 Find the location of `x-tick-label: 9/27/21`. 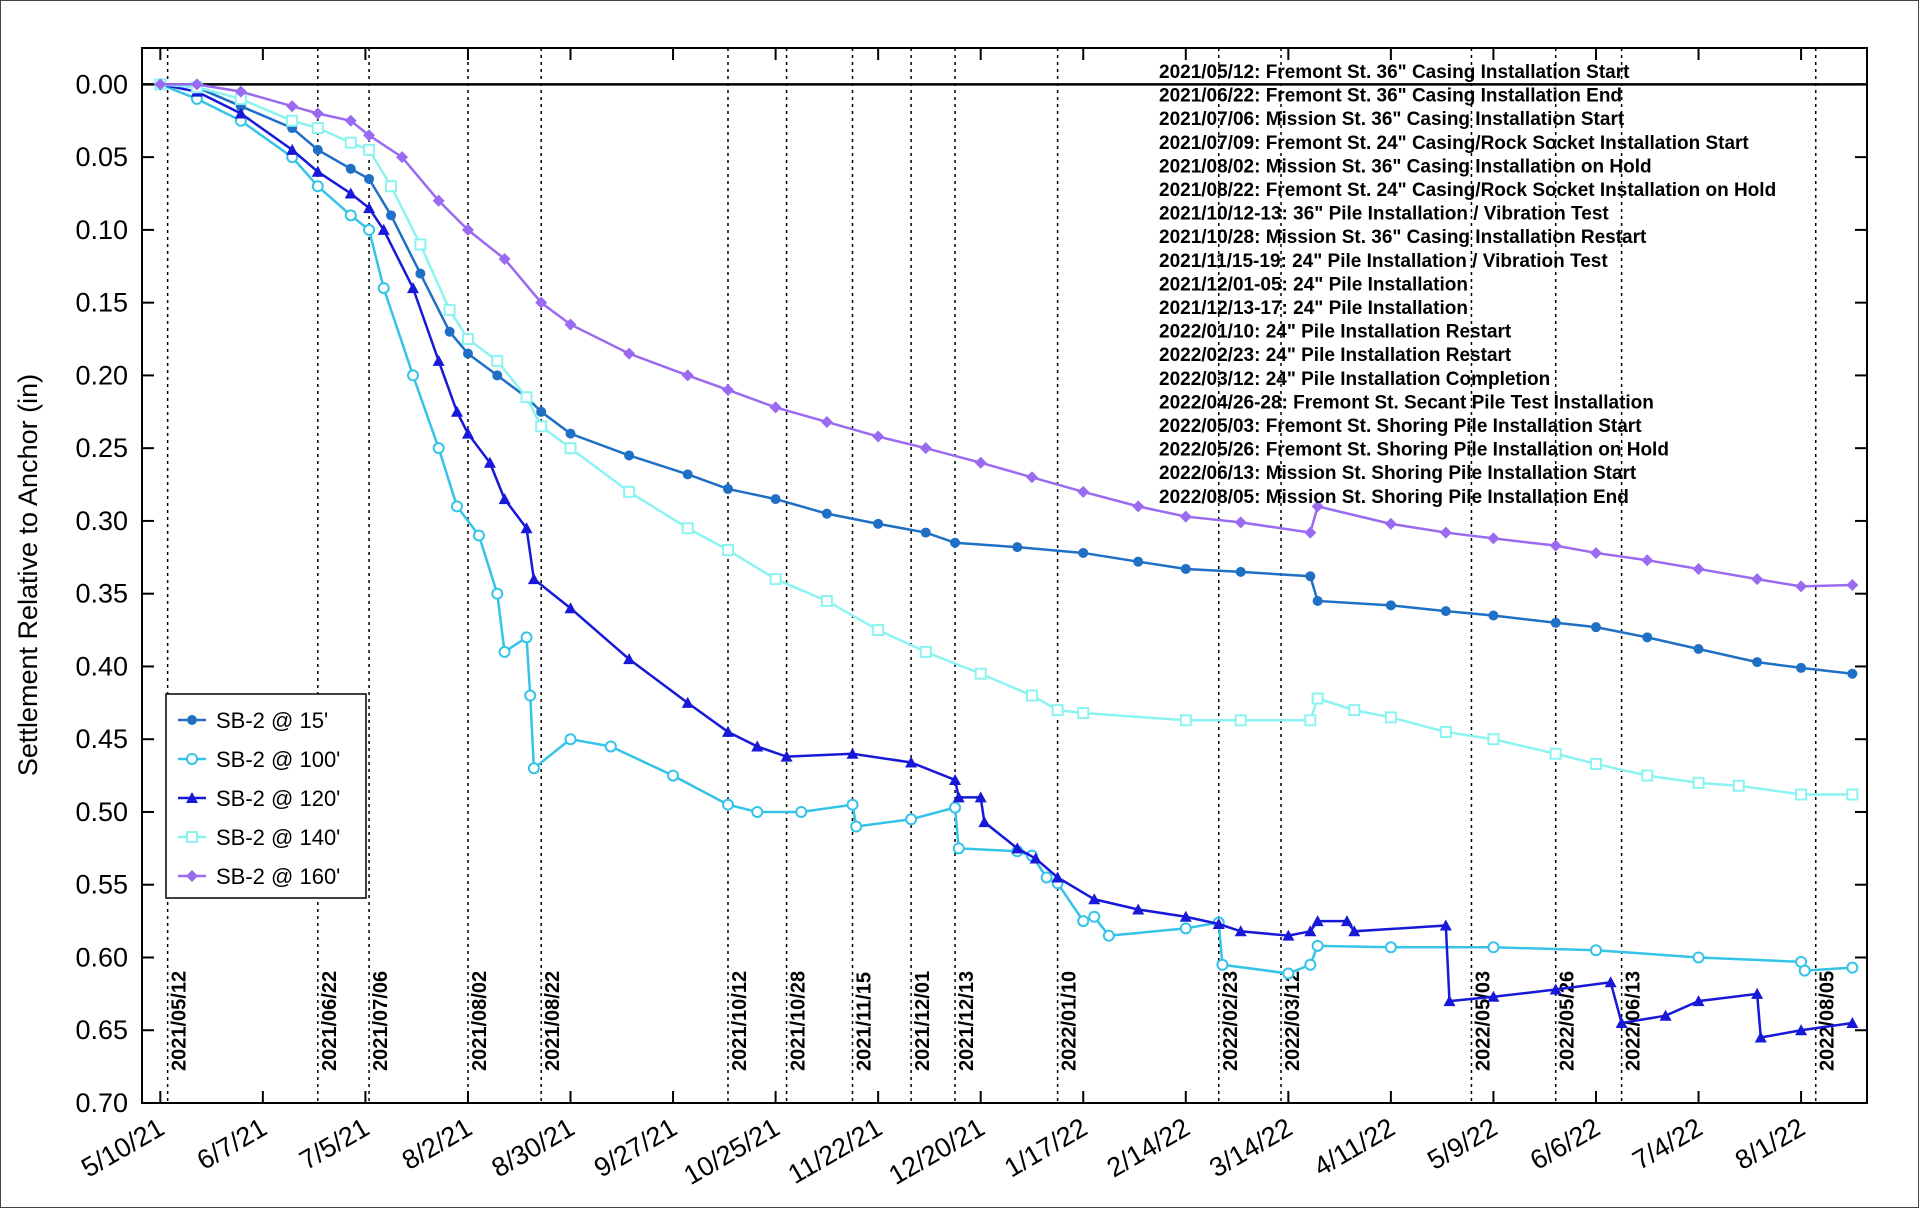

x-tick-label: 9/27/21 is located at coordinates (635, 1147).